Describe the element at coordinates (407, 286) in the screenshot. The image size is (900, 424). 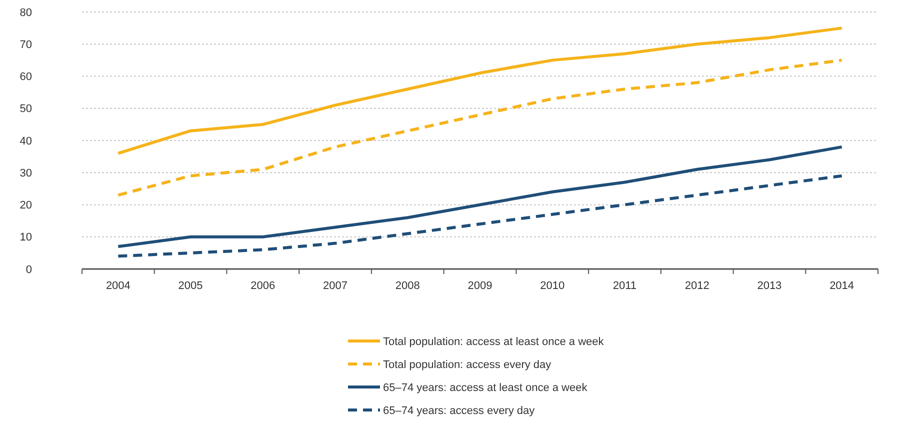
I see `x-tick-label: 2008` at that location.